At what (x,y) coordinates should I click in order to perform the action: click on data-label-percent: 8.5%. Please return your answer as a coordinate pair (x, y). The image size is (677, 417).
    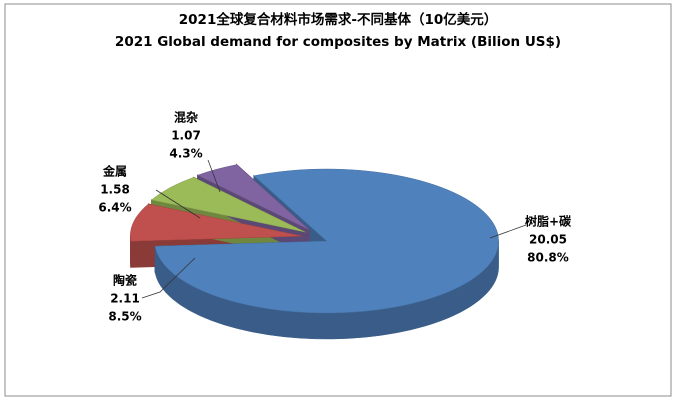
    Looking at the image, I should click on (124, 317).